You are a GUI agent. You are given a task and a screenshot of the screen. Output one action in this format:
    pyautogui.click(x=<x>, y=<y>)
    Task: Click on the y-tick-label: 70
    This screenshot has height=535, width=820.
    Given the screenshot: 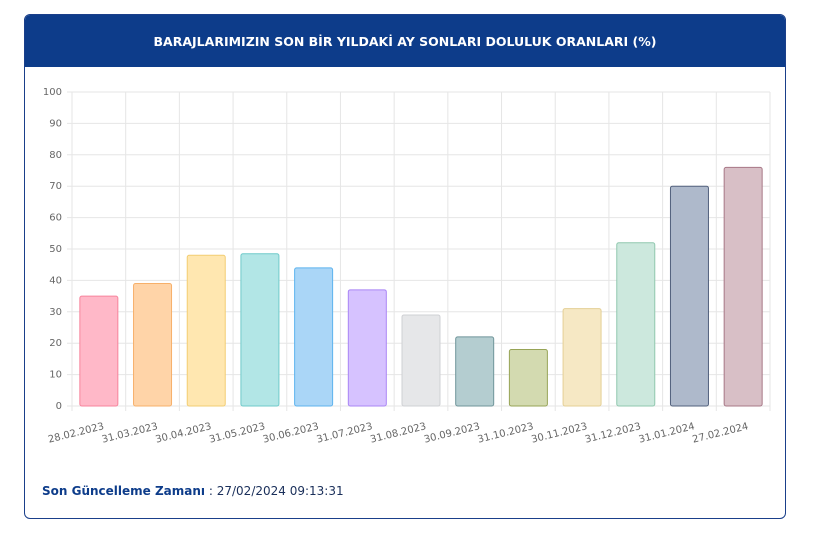 What is the action you would take?
    pyautogui.click(x=55, y=186)
    